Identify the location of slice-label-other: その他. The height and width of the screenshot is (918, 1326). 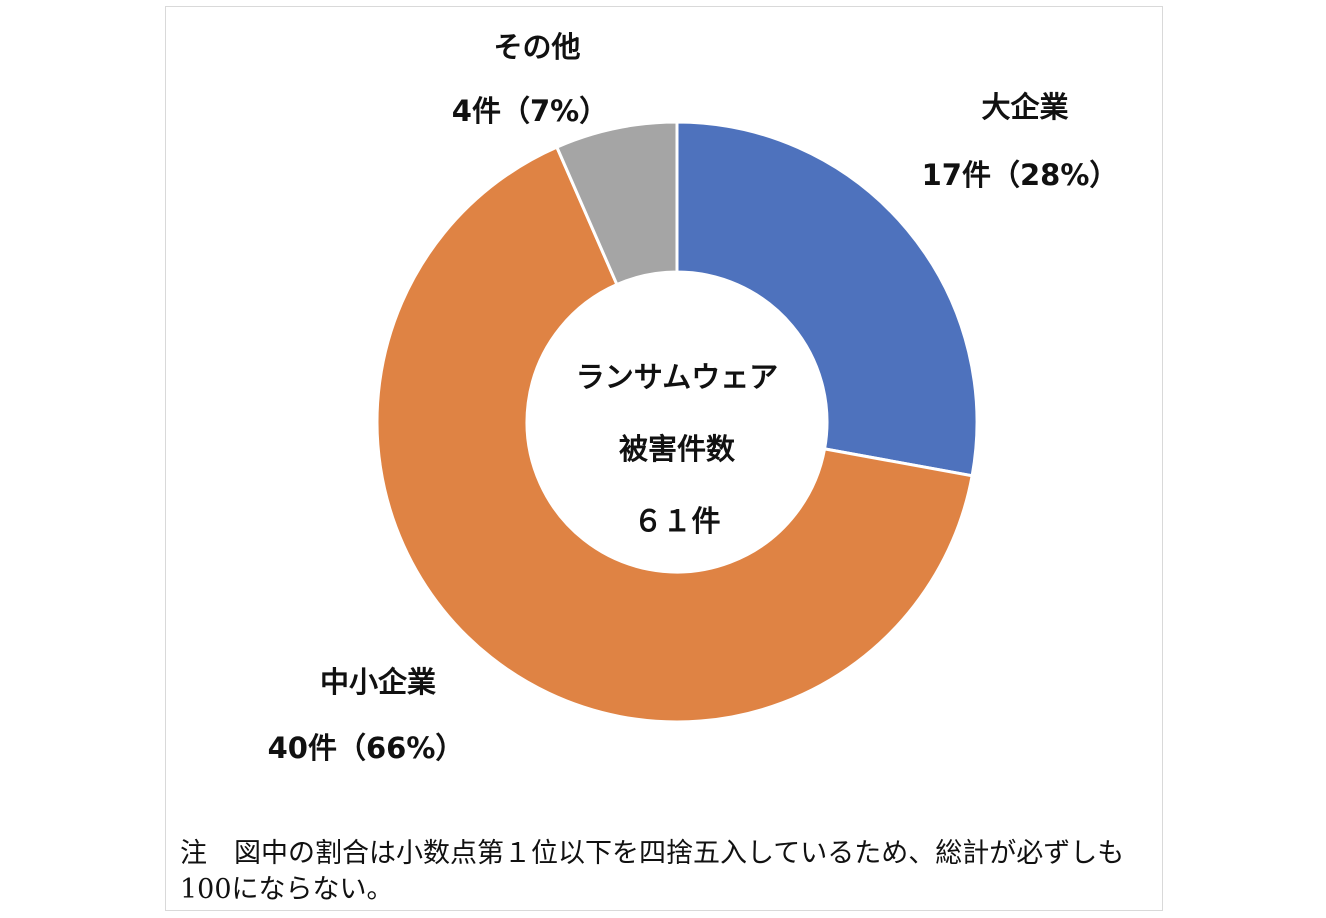
(537, 47).